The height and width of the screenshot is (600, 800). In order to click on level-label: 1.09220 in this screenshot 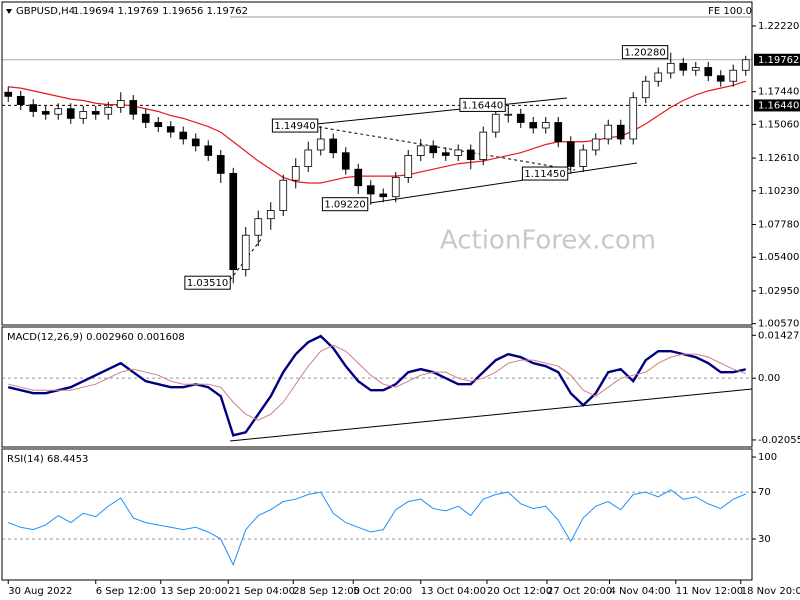, I will do `click(344, 205)`.